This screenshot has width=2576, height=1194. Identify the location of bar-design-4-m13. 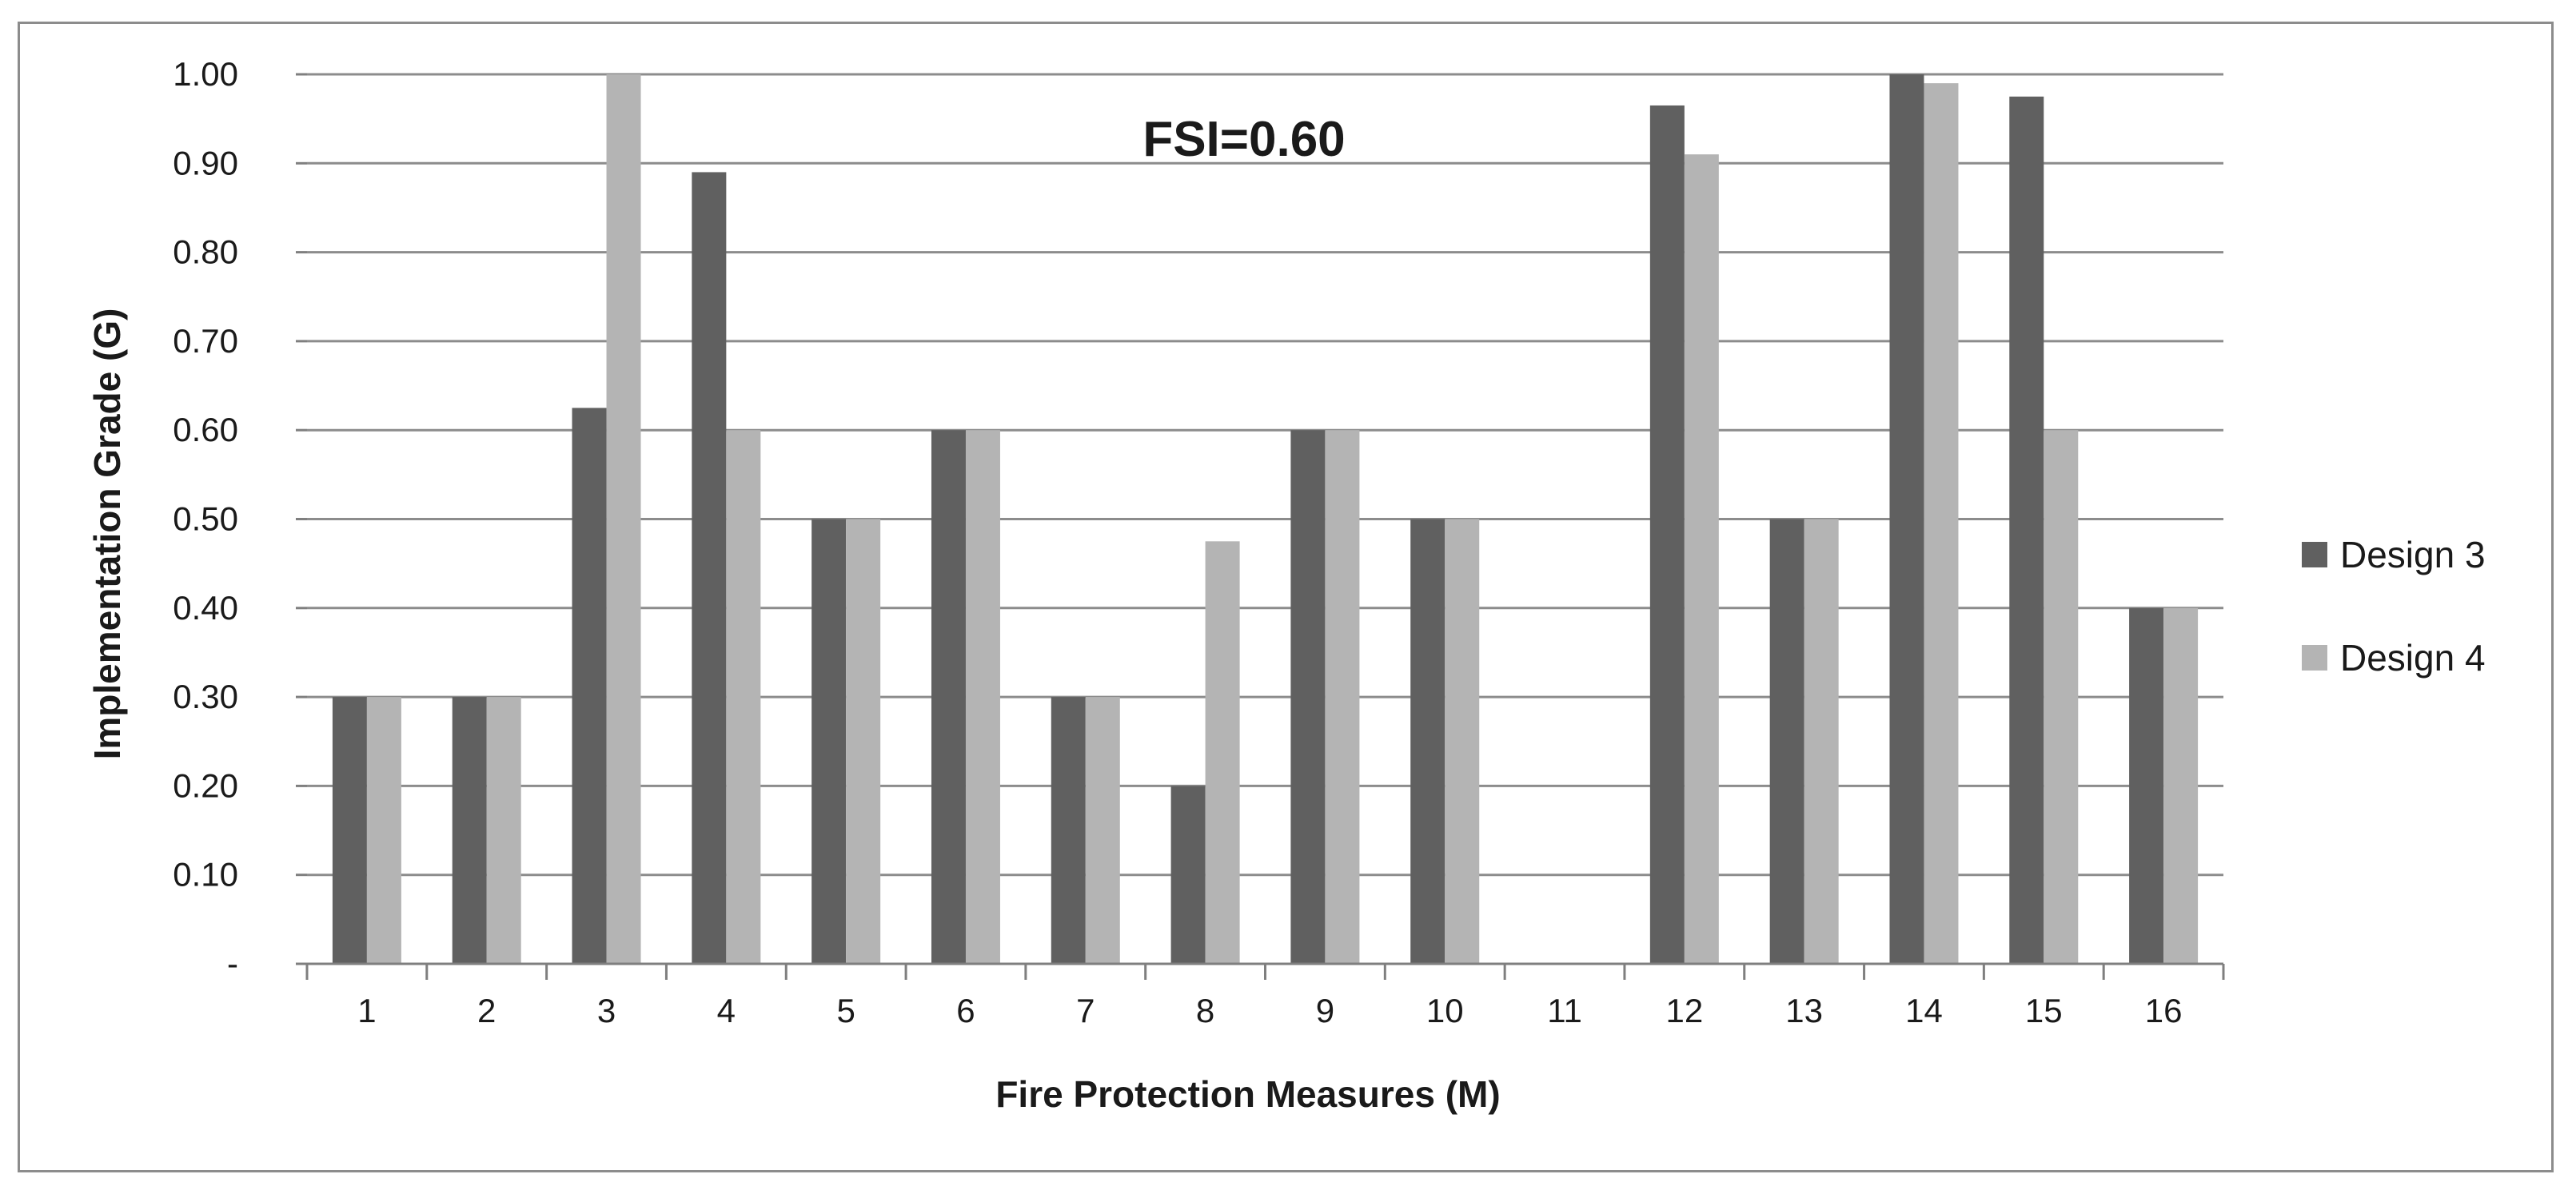
(1821, 741).